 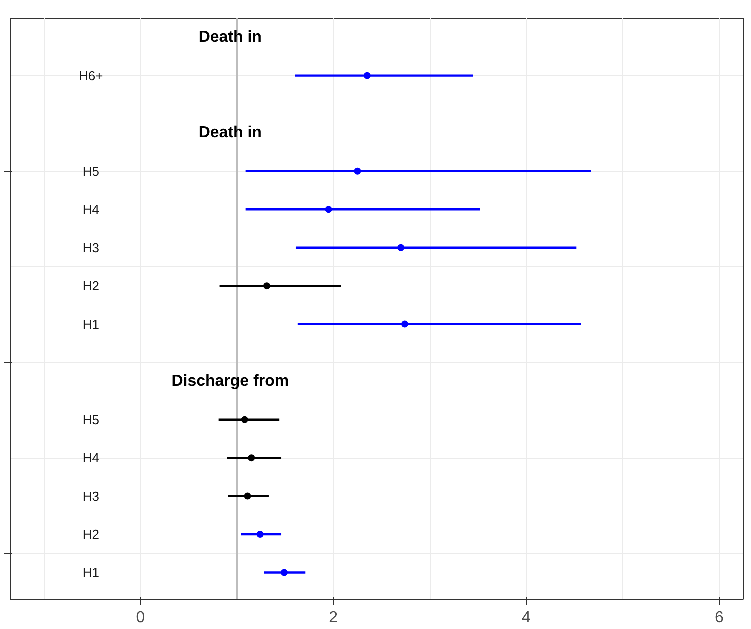 I want to click on annotation: Discharge from, so click(x=231, y=381).